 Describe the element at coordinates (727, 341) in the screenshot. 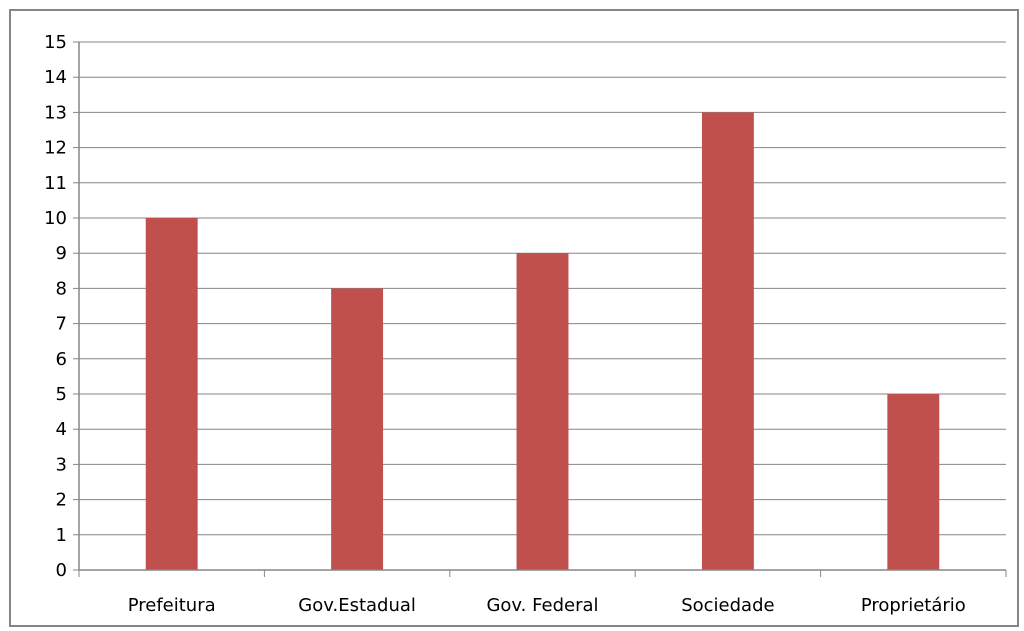

I see `bar-sociedade` at that location.